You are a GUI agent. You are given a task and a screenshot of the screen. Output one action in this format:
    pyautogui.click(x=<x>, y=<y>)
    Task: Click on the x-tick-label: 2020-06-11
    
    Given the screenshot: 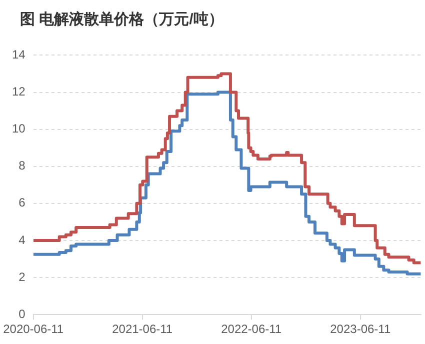 What is the action you would take?
    pyautogui.click(x=33, y=329)
    